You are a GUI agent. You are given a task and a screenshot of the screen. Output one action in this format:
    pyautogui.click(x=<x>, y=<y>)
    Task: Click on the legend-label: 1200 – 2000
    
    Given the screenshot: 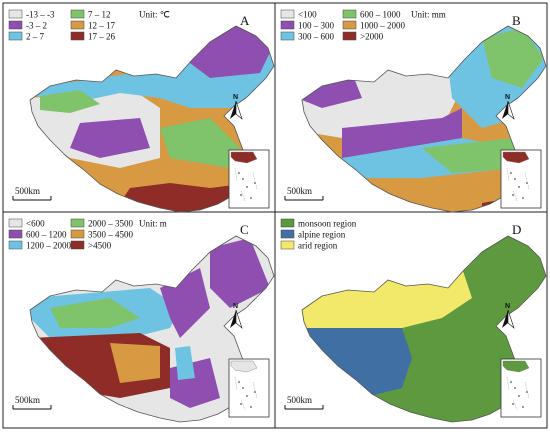 What is the action you would take?
    pyautogui.click(x=49, y=246)
    